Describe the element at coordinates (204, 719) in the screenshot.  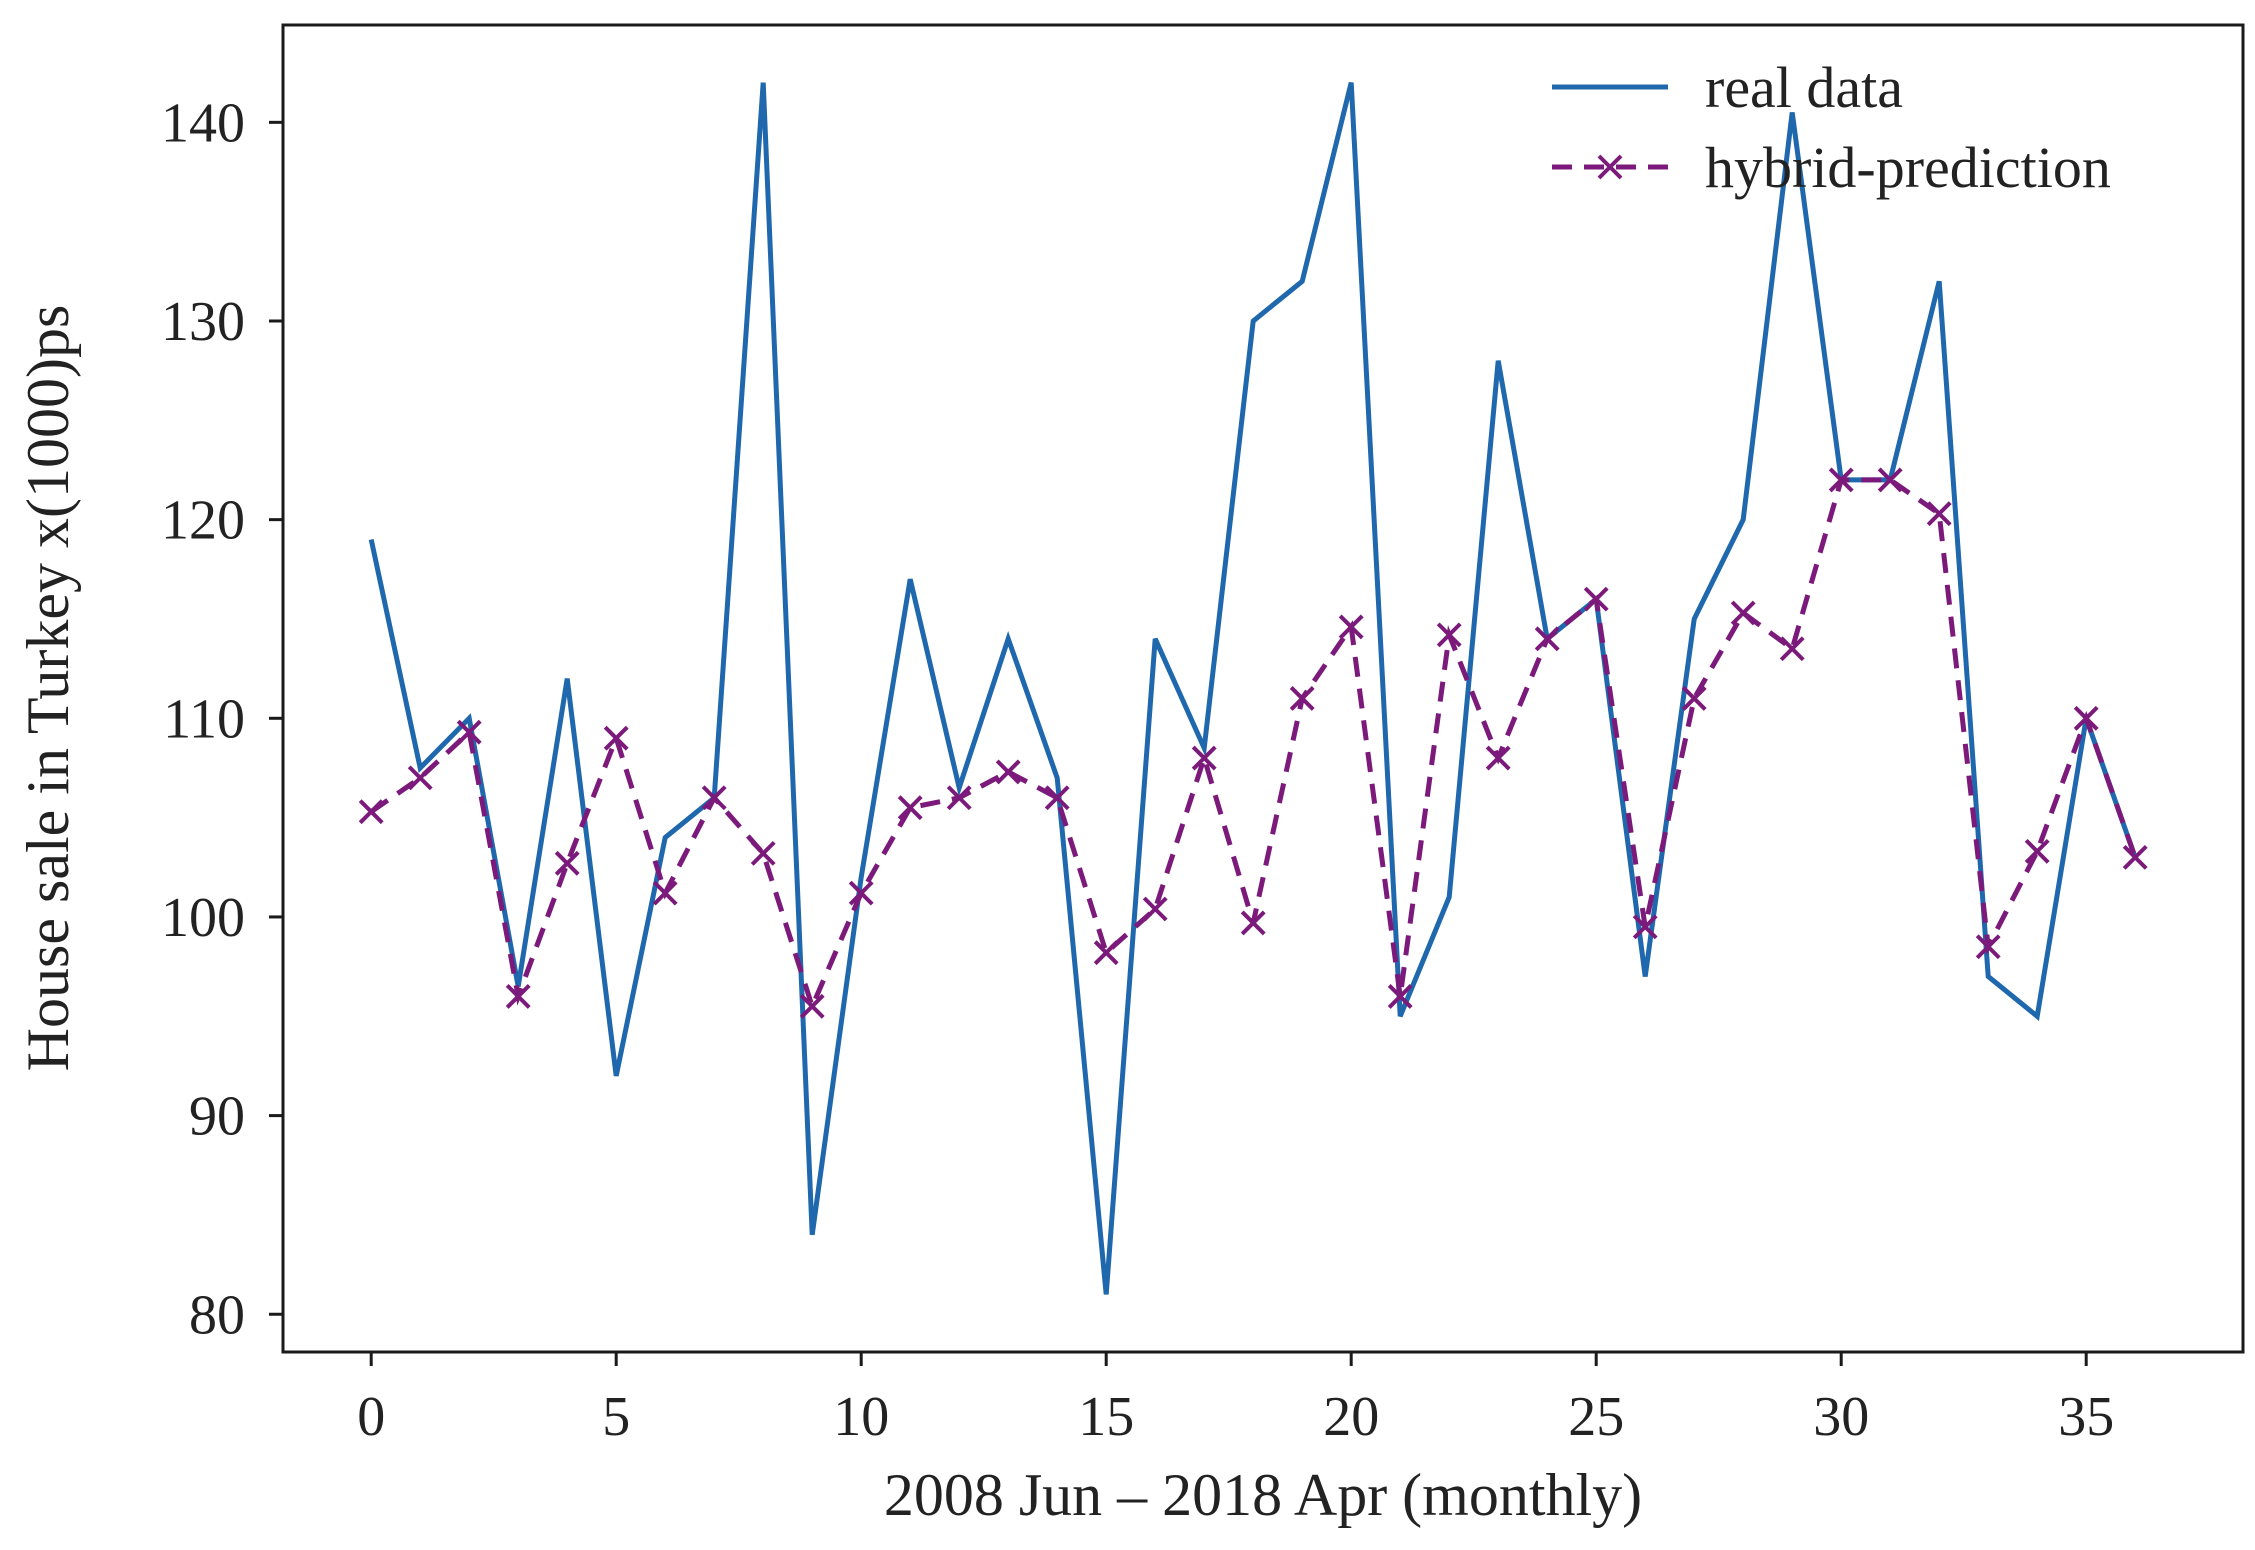
I see `y-tick-label-110: 110` at that location.